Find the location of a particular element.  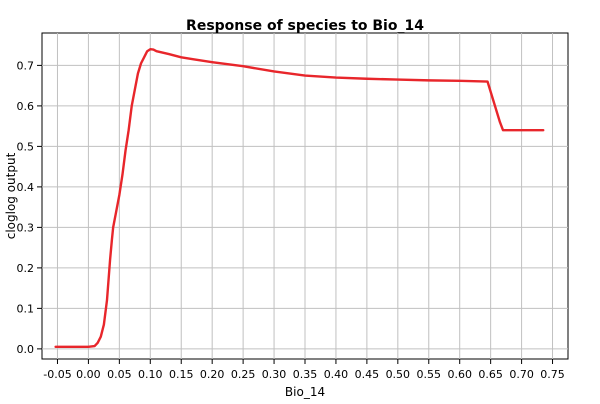

y-tick-label: 0.2 is located at coordinates (26, 268).